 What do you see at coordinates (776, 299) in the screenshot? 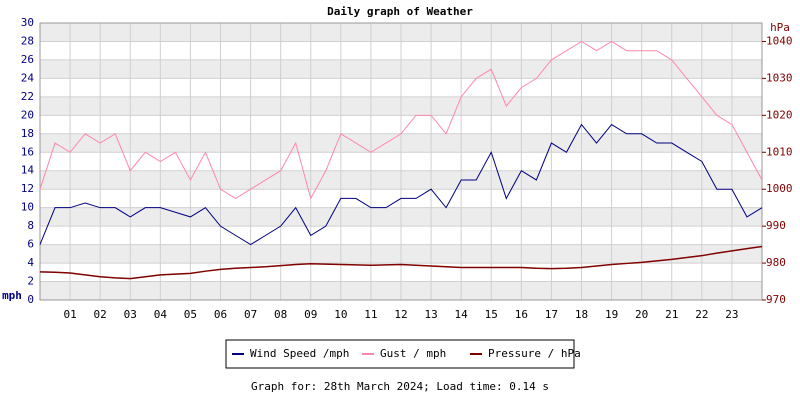
I see `y2-tick-label: 970` at bounding box center [776, 299].